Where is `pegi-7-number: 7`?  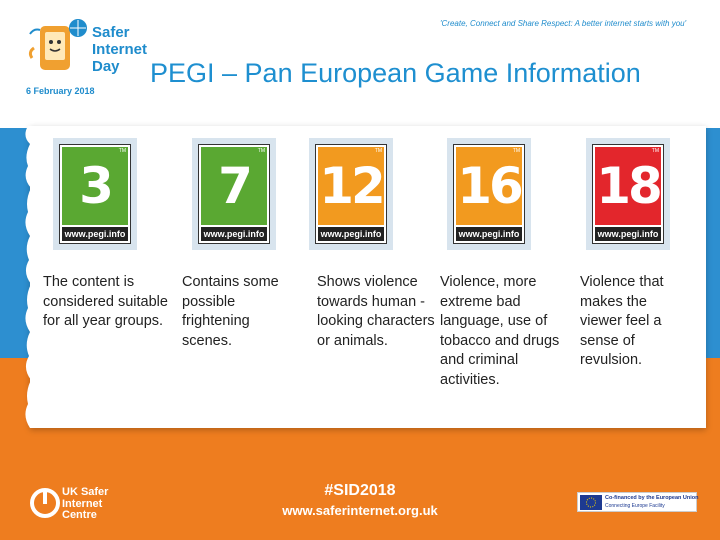 pegi-7-number: 7 is located at coordinates (234, 186).